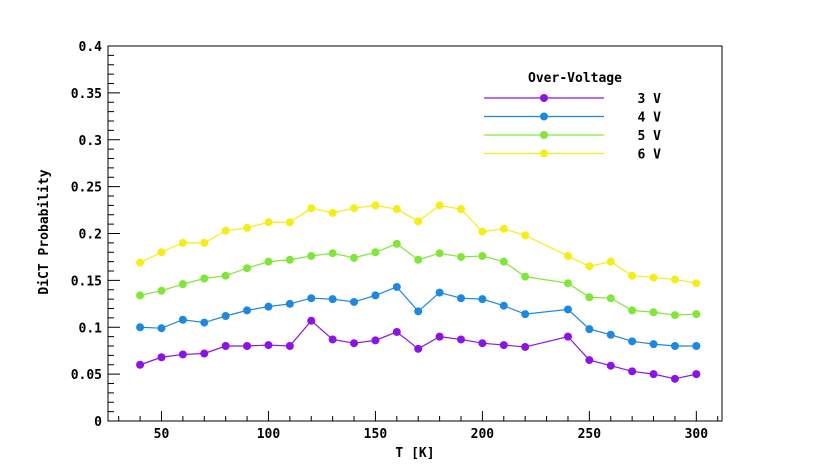 The height and width of the screenshot is (467, 830). Describe the element at coordinates (572, 136) in the screenshot. I see `legend-item: 5 V` at that location.